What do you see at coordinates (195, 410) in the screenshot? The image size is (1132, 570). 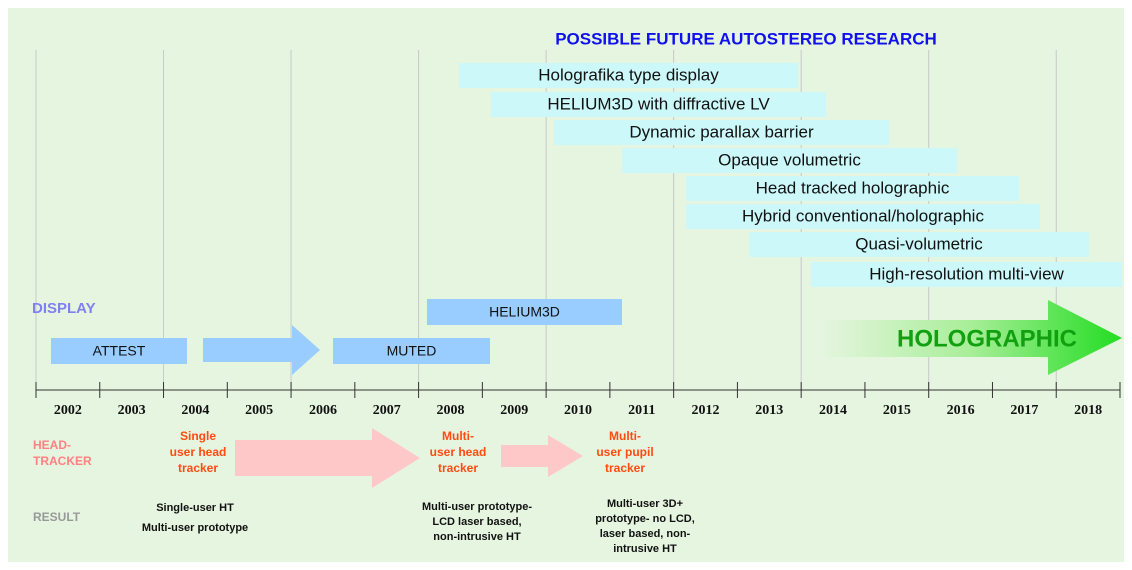 I see `year-label: 2004` at bounding box center [195, 410].